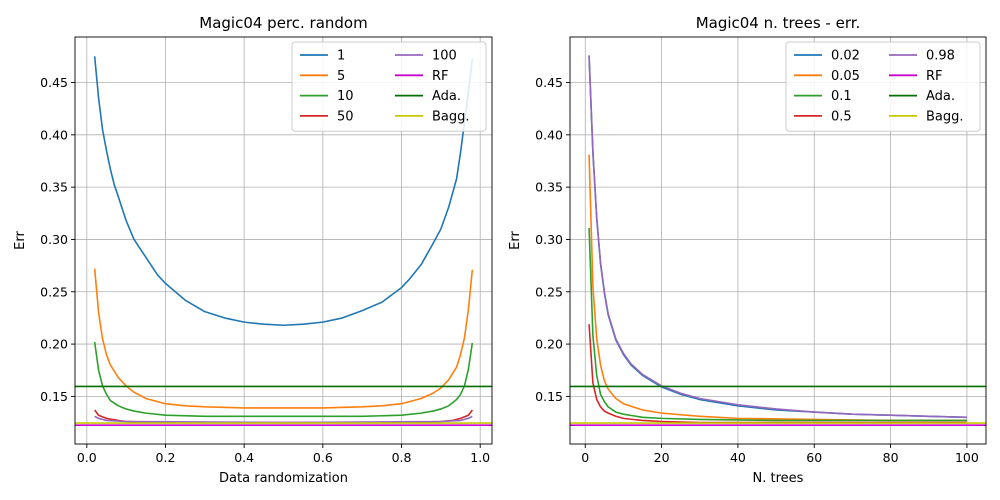  I want to click on series-line-0.1, so click(777, 324).